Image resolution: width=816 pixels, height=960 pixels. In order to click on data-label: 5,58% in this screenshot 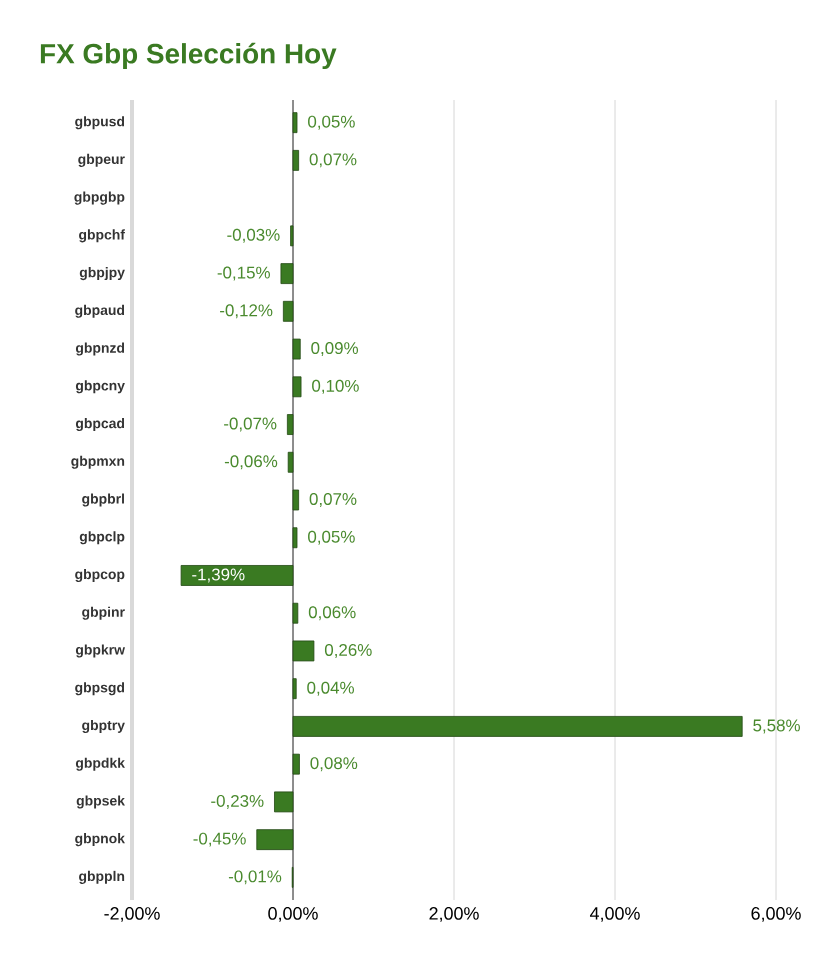, I will do `click(776, 726)`.